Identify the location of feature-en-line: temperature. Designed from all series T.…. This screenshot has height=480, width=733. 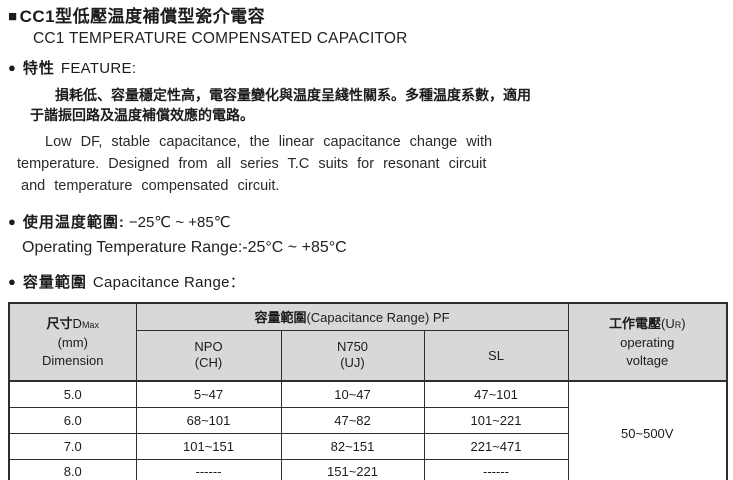
(252, 164).